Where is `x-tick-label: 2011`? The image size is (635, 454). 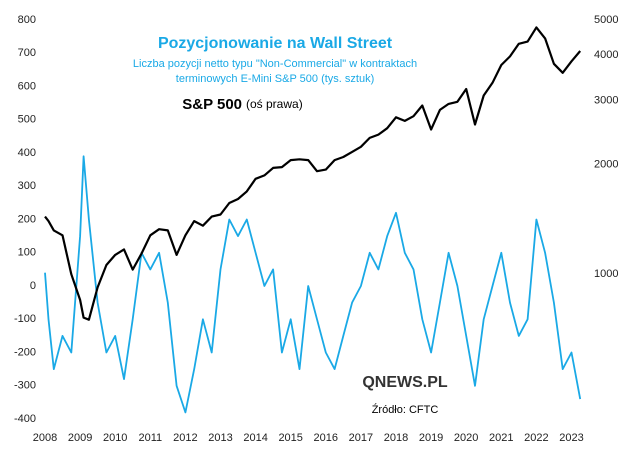
x-tick-label: 2011 is located at coordinates (150, 438).